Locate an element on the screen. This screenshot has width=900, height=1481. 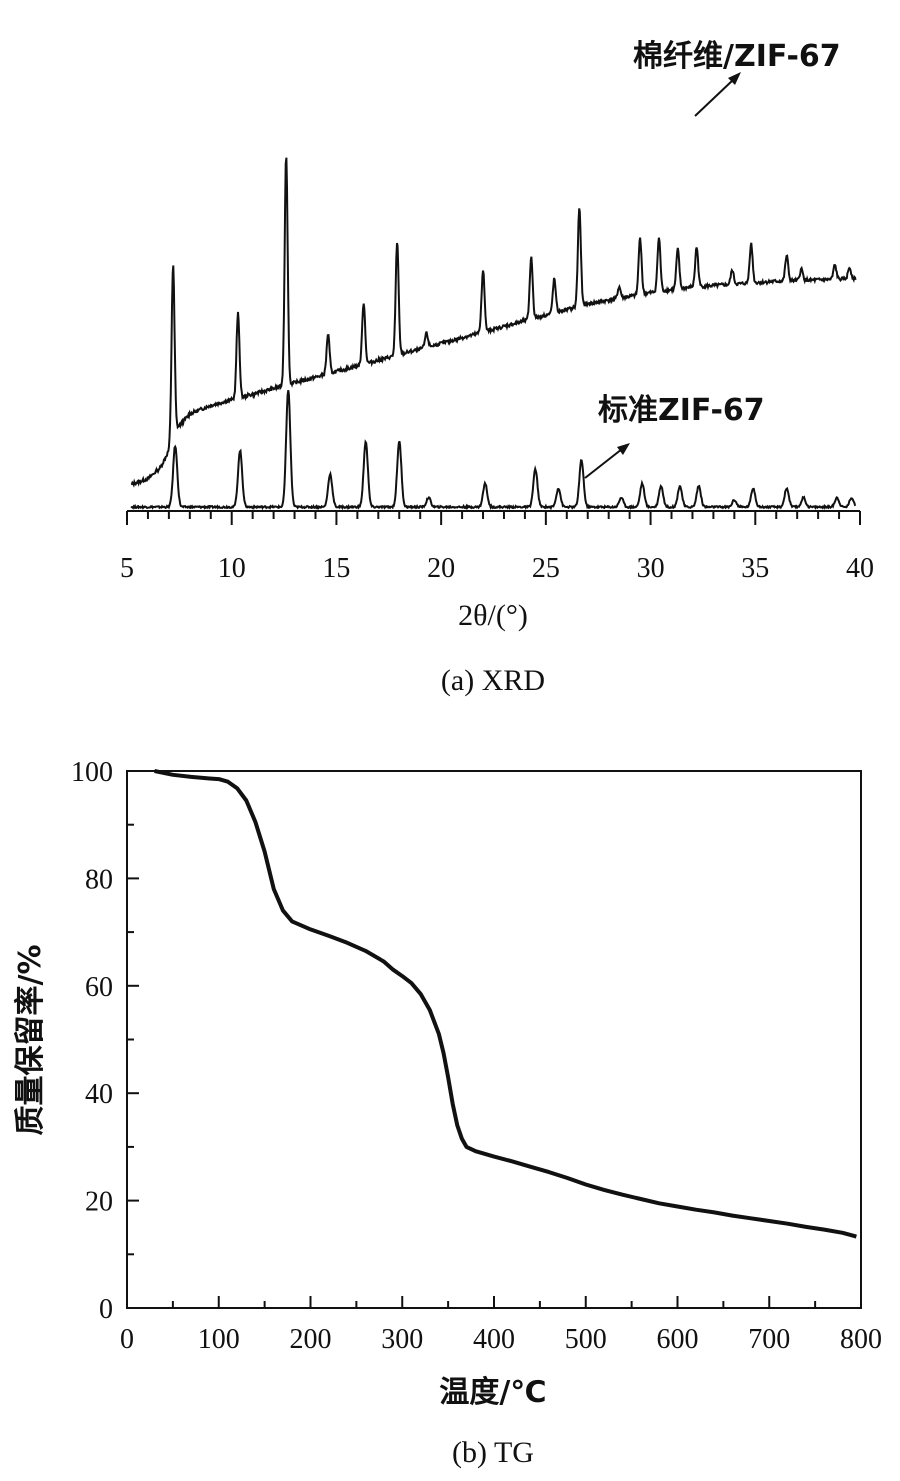
xrd-x-tick-label: 15 is located at coordinates (336, 568).